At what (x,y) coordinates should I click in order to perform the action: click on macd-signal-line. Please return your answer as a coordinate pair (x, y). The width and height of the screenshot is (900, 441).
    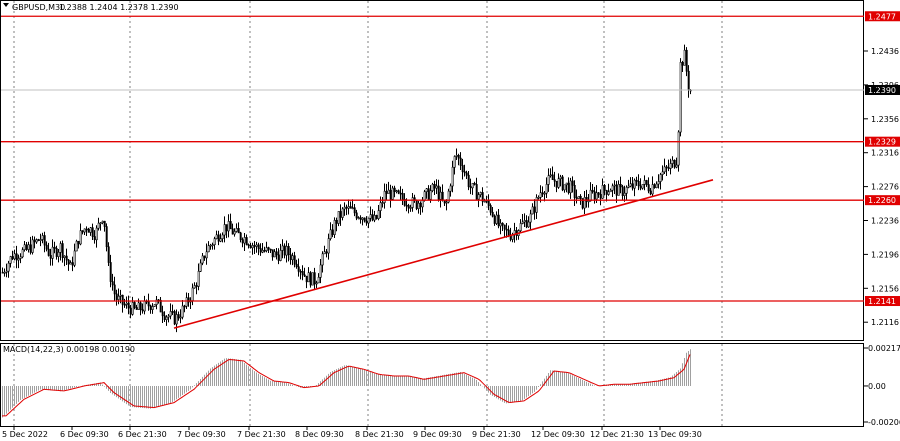
    Looking at the image, I should click on (346, 385).